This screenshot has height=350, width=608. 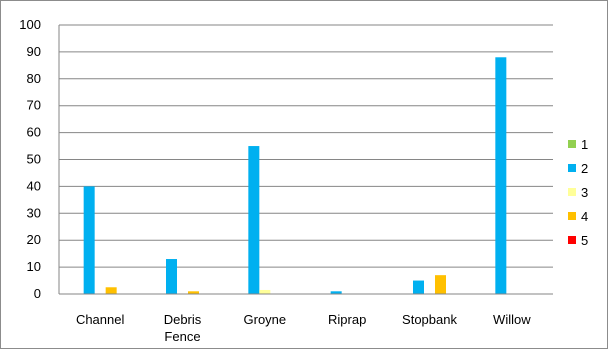 I want to click on legend-label: 4, so click(x=584, y=216).